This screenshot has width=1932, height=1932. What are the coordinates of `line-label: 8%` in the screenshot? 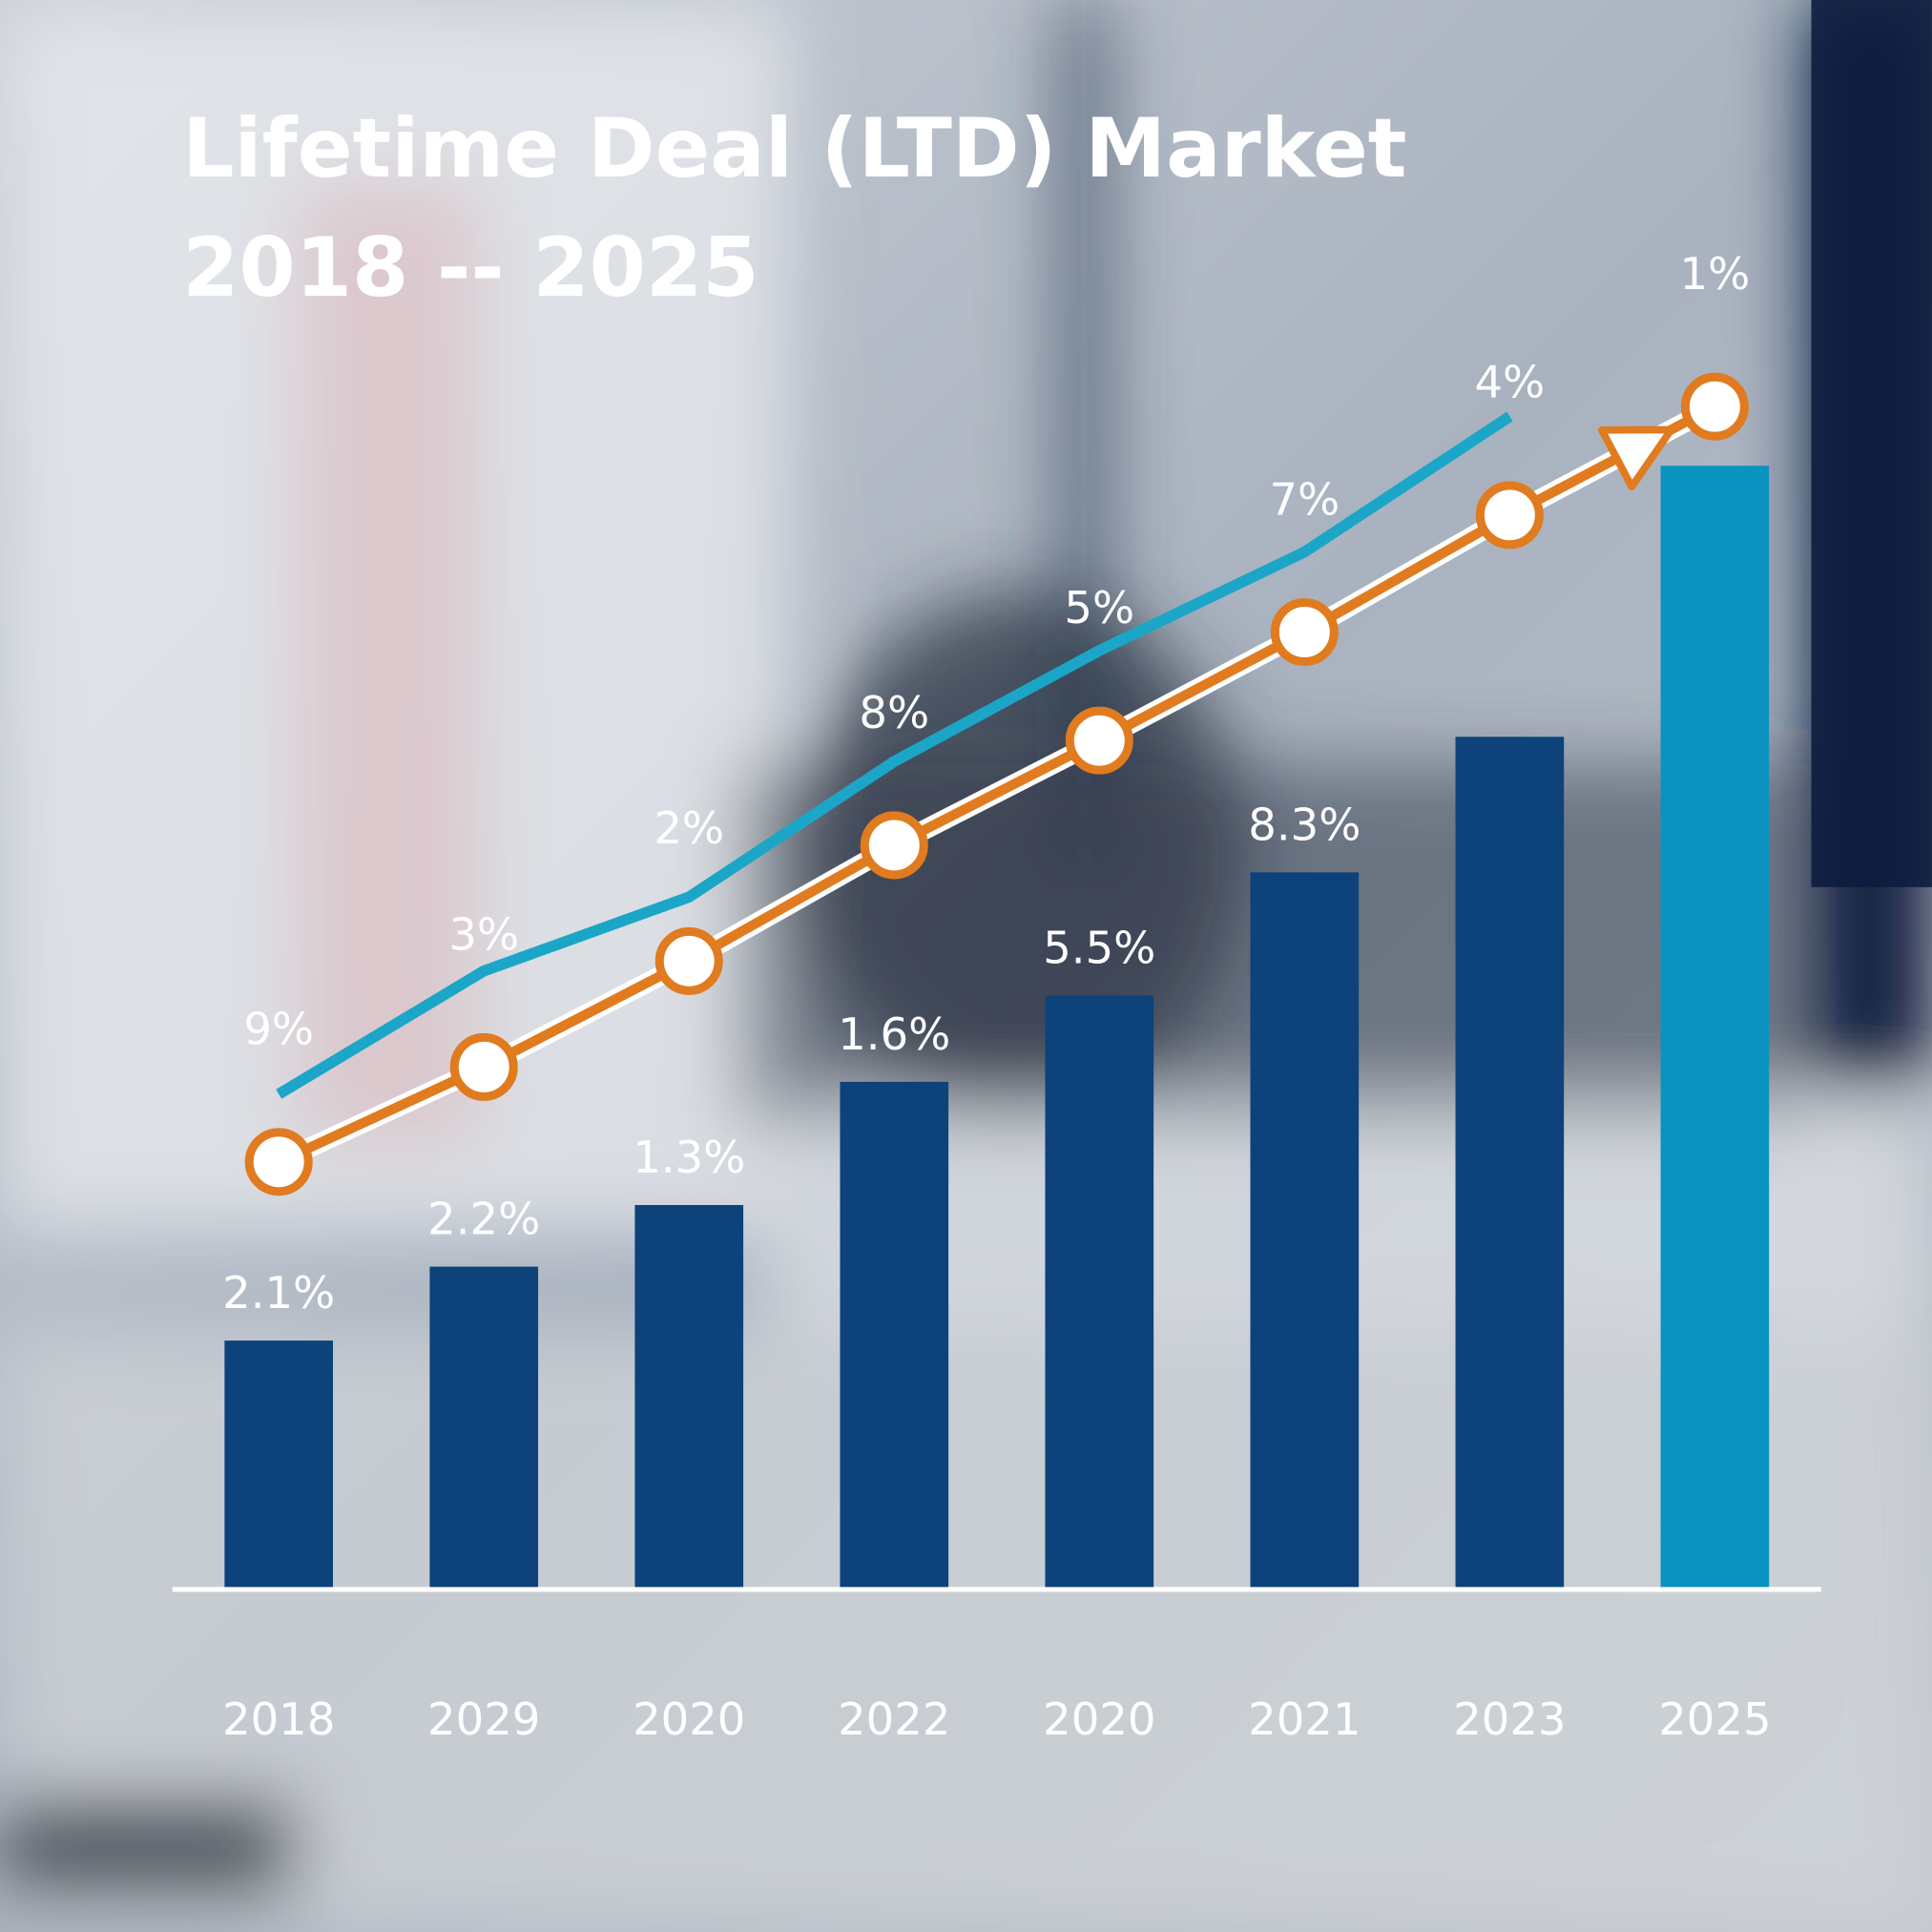 It's located at (894, 712).